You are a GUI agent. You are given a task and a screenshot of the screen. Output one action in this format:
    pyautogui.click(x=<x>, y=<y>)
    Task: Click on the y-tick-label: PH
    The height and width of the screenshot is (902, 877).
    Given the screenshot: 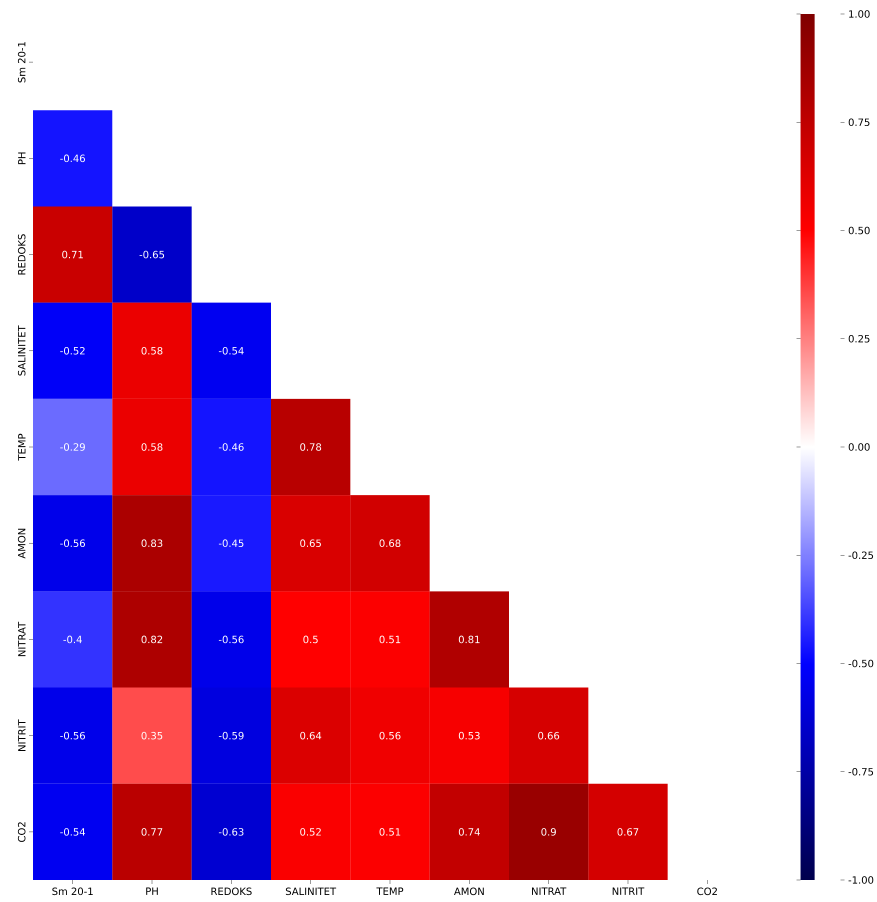 What is the action you would take?
    pyautogui.click(x=22, y=158)
    